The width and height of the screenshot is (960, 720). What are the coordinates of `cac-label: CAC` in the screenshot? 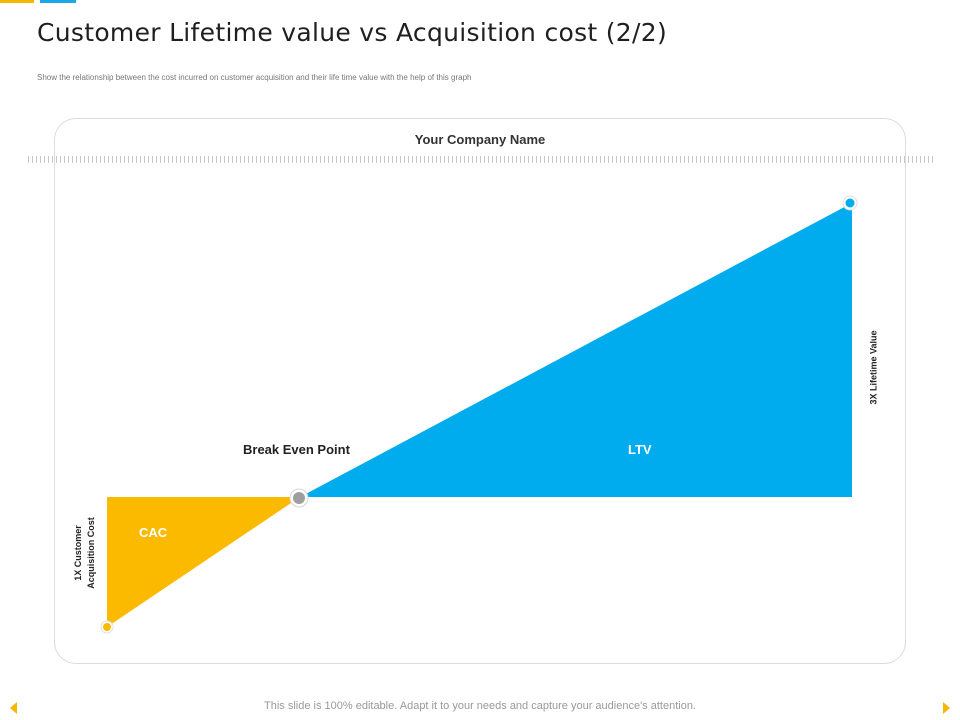 It's located at (153, 532).